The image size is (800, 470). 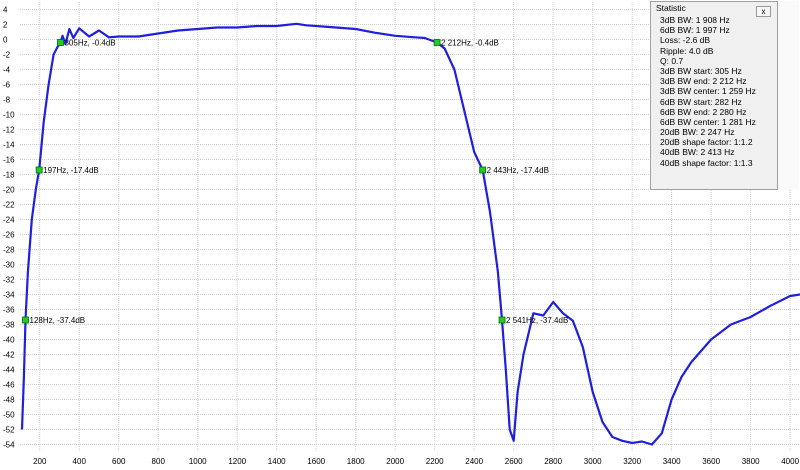 What do you see at coordinates (672, 60) in the screenshot?
I see `statistic-line: Q: 0.7` at bounding box center [672, 60].